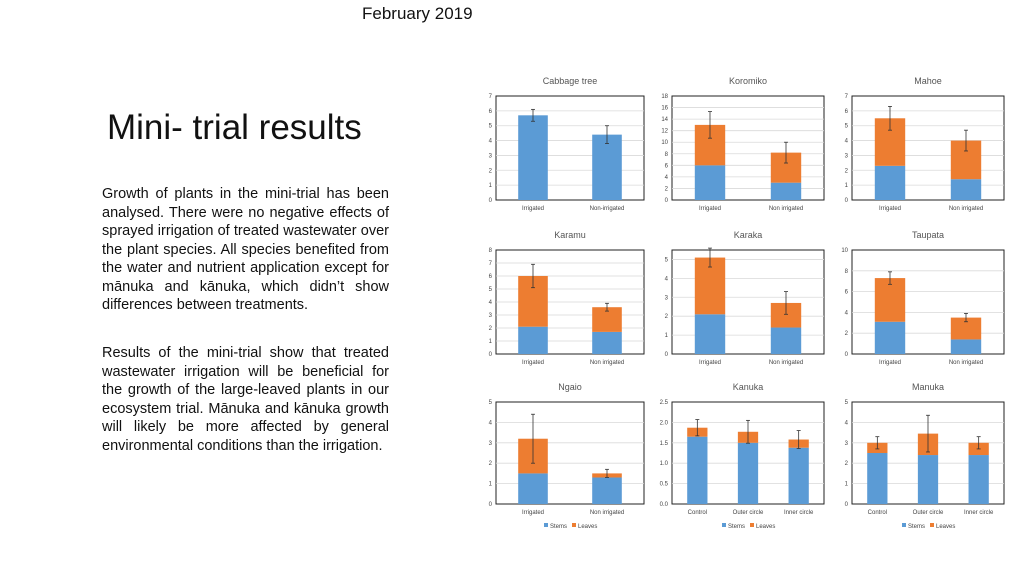  Describe the element at coordinates (928, 235) in the screenshot. I see `chart-title: Taupata` at that location.